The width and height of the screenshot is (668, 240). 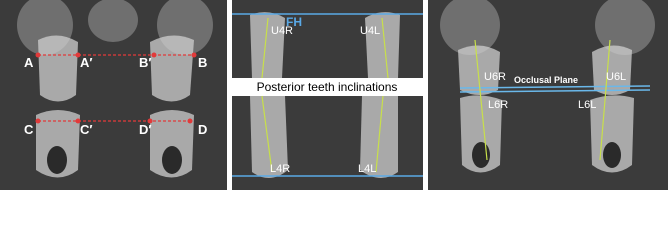 What do you see at coordinates (202, 129) in the screenshot?
I see `point-label: D` at bounding box center [202, 129].